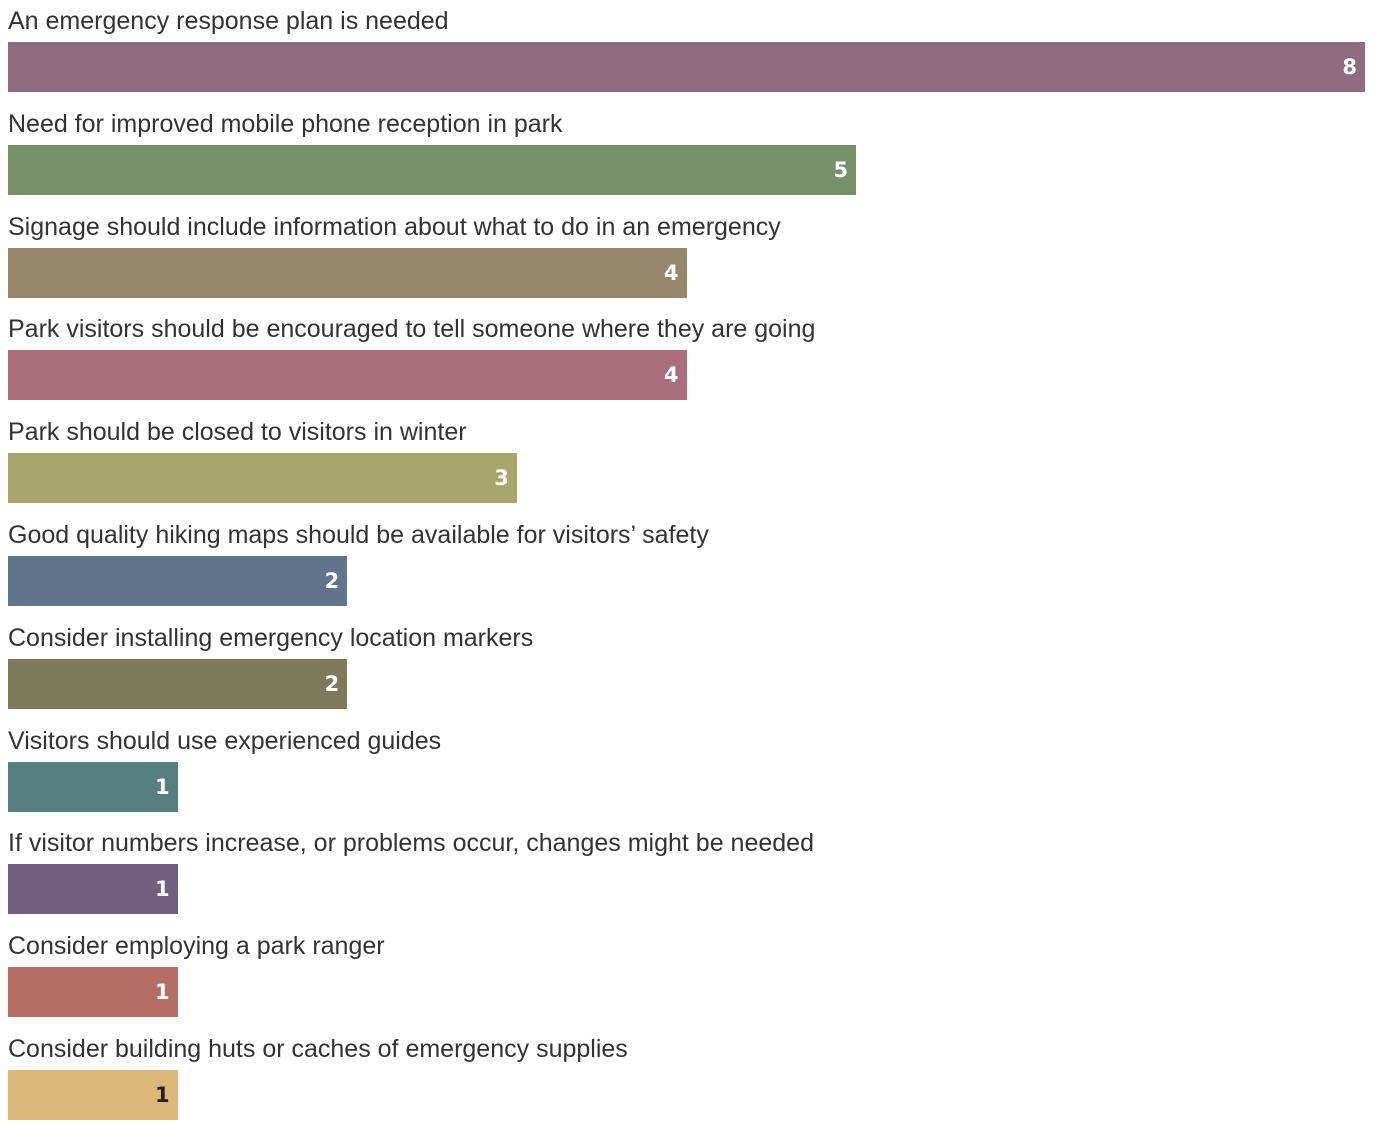 This screenshot has height=1132, width=1374. Describe the element at coordinates (196, 946) in the screenshot. I see `category-label: Consider employing a park ranger` at that location.